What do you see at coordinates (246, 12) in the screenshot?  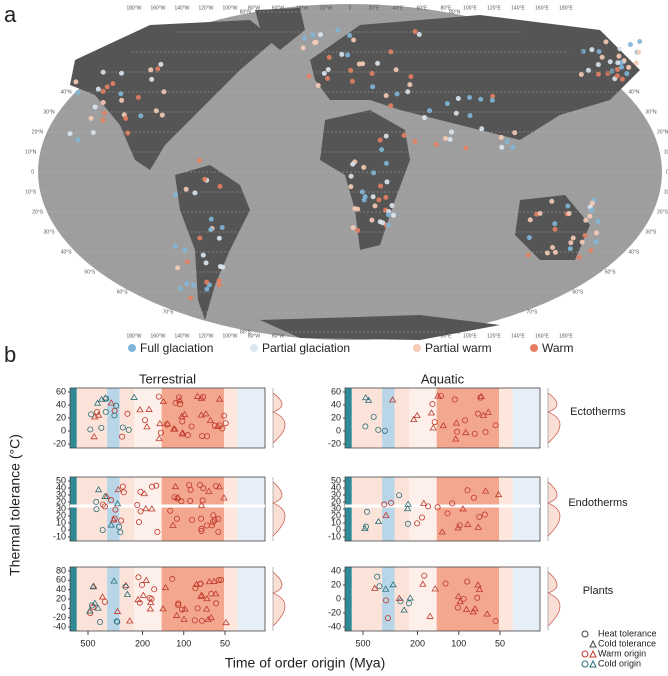 I see `lat-label: 80°N` at bounding box center [246, 12].